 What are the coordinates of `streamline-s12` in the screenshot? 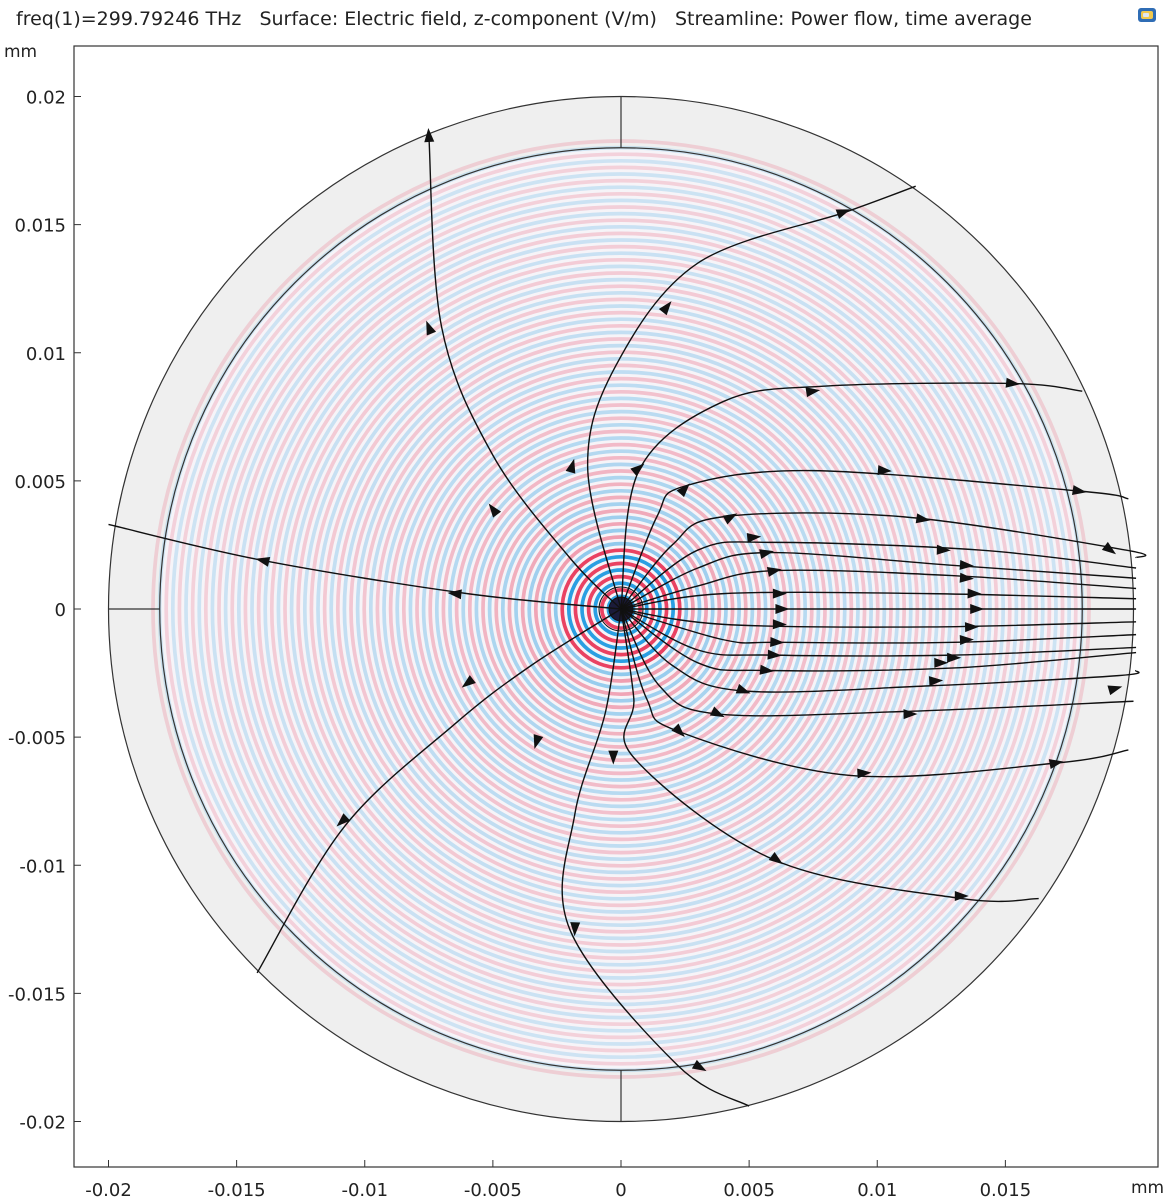 It's located at (878, 627).